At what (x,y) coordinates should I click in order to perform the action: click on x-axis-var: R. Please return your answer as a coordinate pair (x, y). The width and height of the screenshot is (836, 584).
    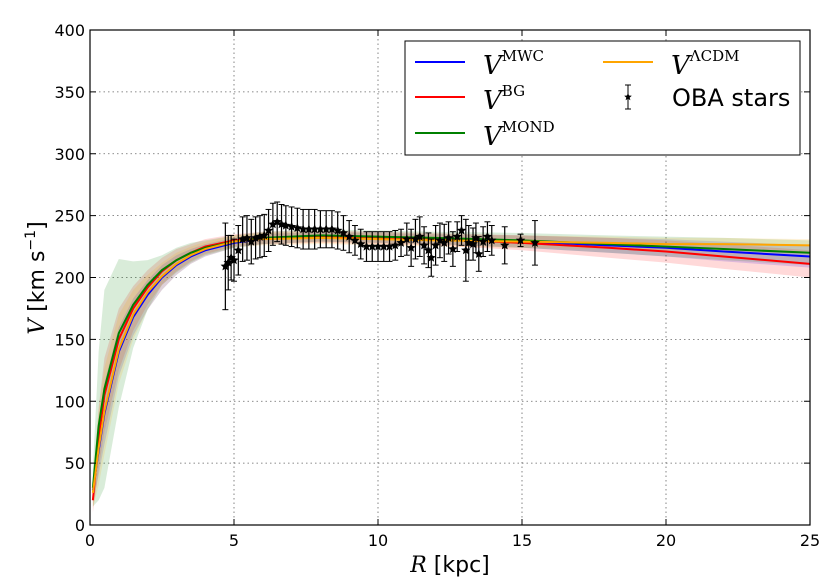
    Looking at the image, I should click on (418, 565).